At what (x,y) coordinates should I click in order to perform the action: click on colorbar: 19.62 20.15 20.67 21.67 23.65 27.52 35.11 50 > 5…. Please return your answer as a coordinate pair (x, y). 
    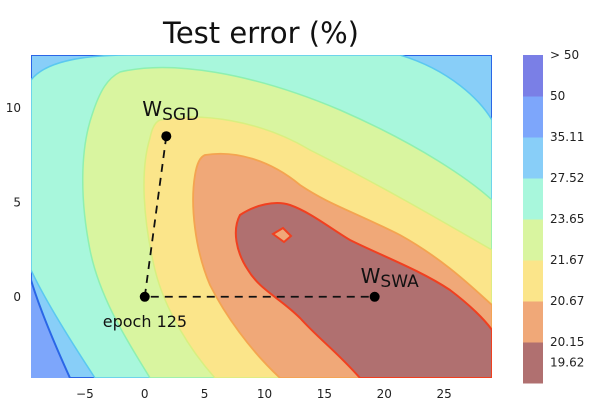
    Looking at the image, I should click on (553, 216).